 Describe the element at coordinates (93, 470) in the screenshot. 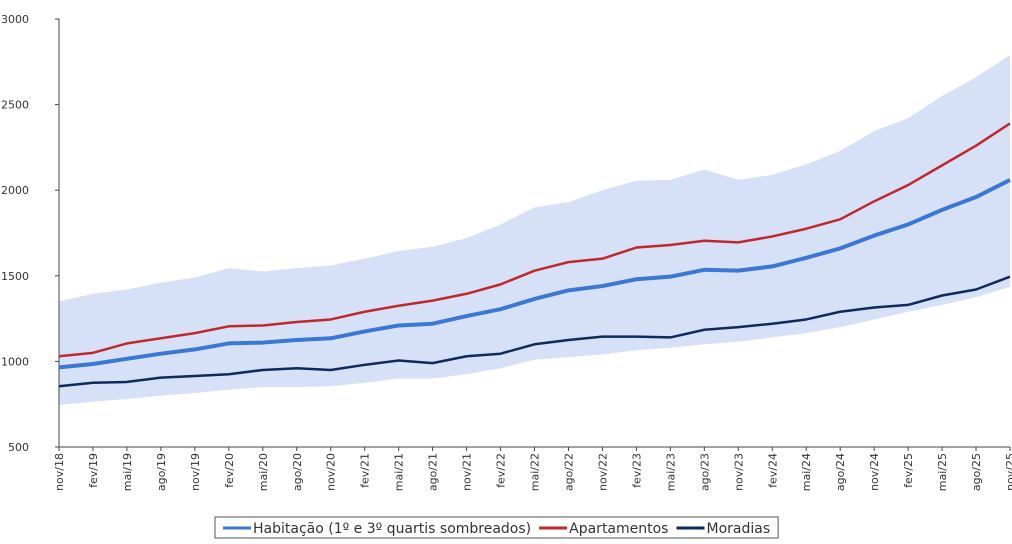

I see `x-tick-label: fev/19` at that location.